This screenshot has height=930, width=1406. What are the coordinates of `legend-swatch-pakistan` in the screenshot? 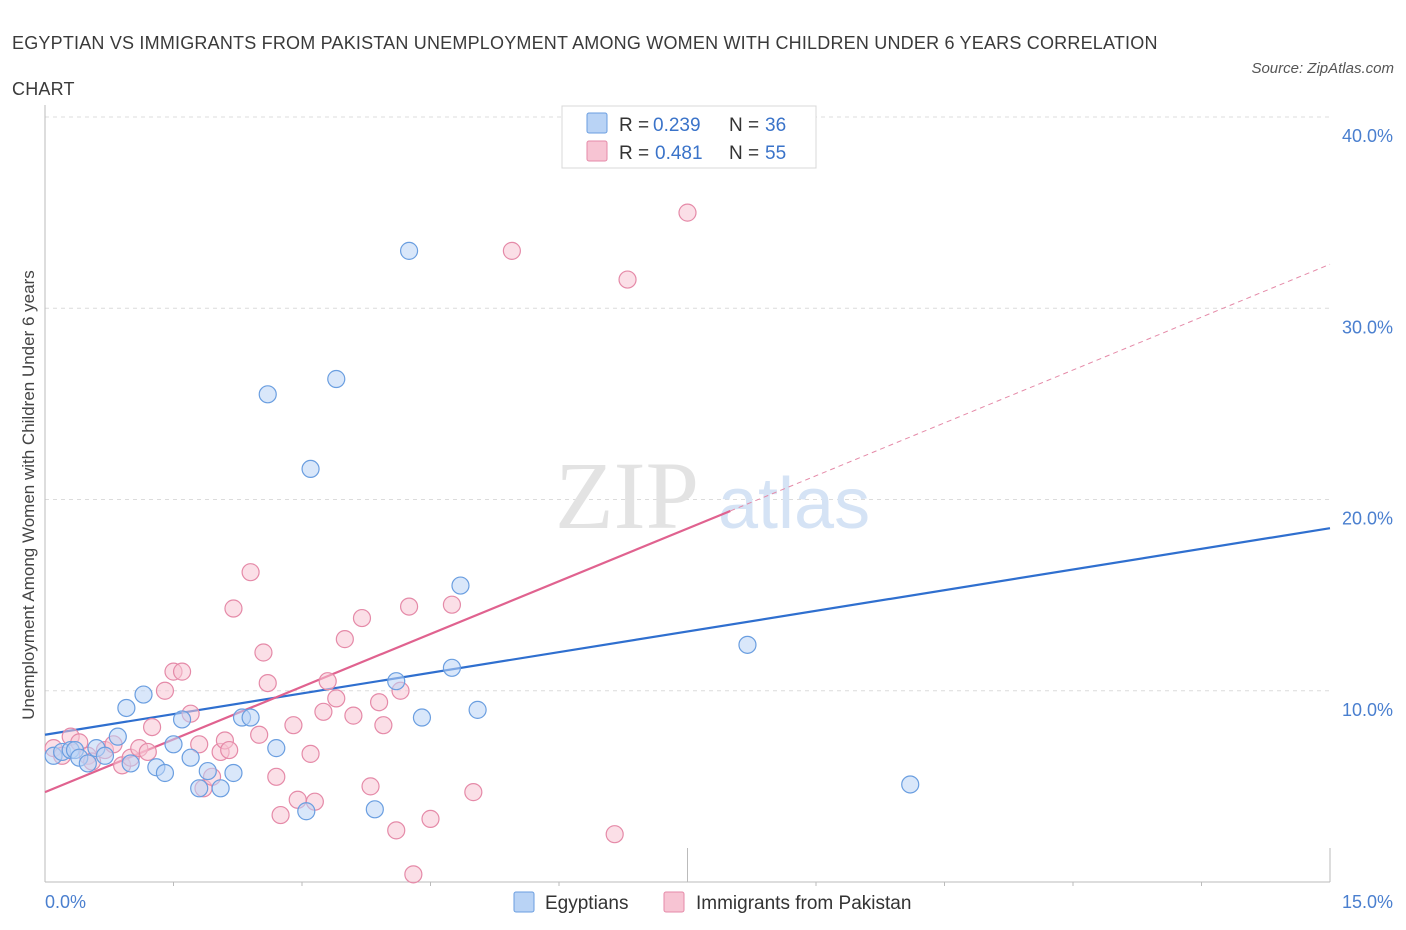 It's located at (597, 151).